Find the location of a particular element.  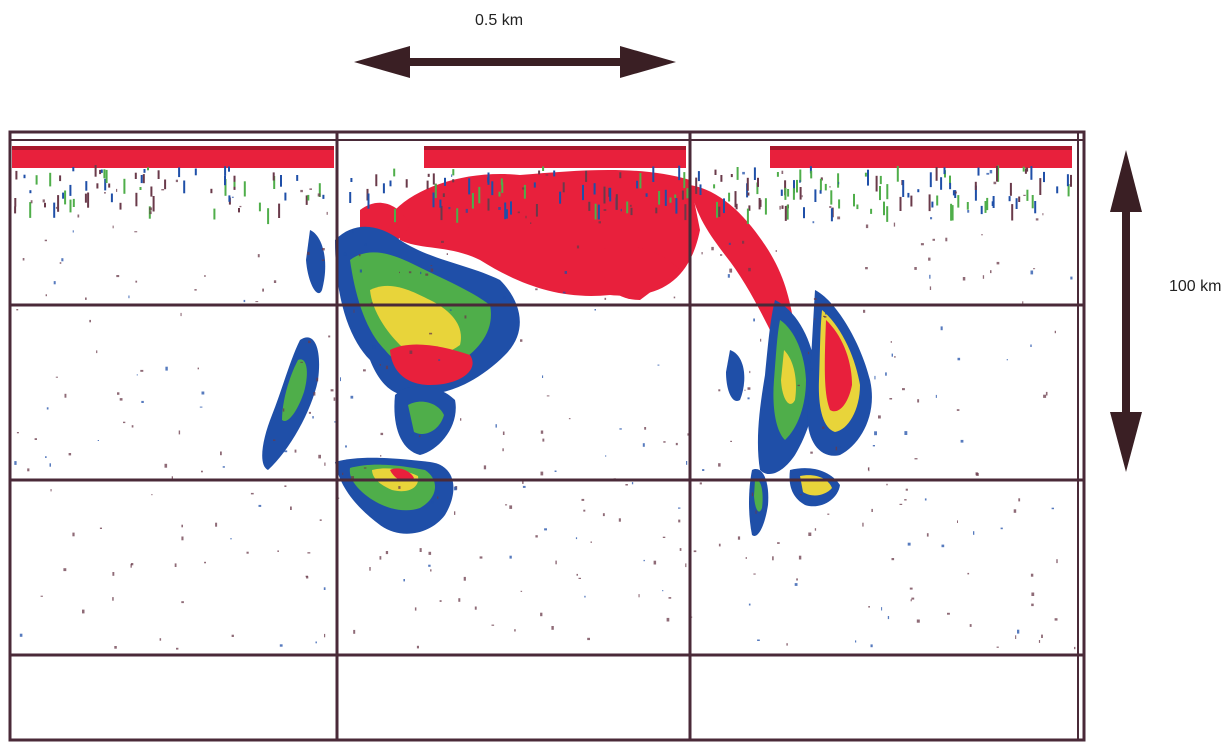

right-echo-plume is located at coordinates (781, 360).